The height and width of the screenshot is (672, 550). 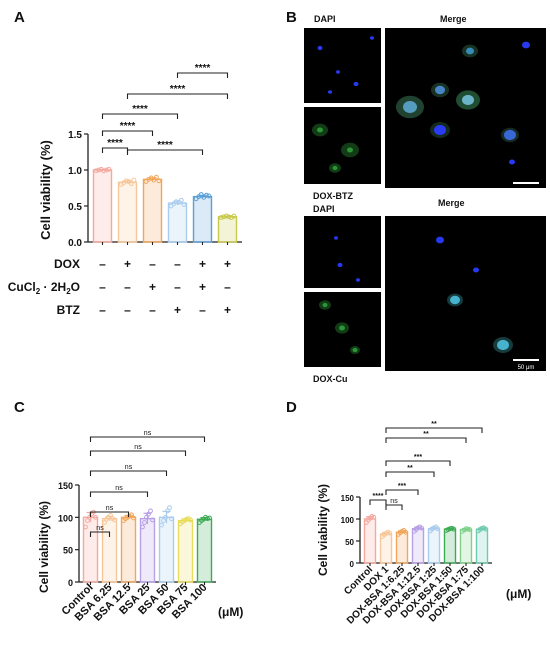 What do you see at coordinates (70, 583) in the screenshot?
I see `c-ytick-label: 0` at bounding box center [70, 583].